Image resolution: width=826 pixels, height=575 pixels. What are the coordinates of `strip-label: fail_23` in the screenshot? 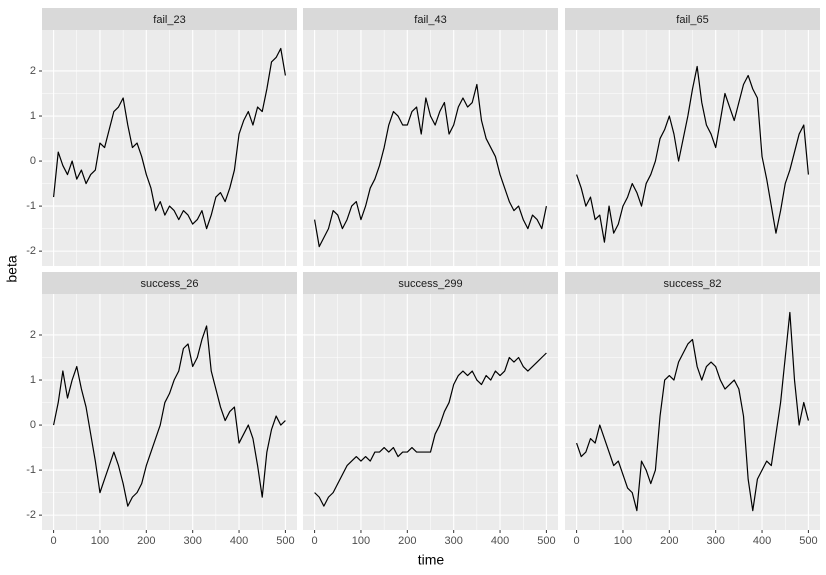 It's located at (169, 20).